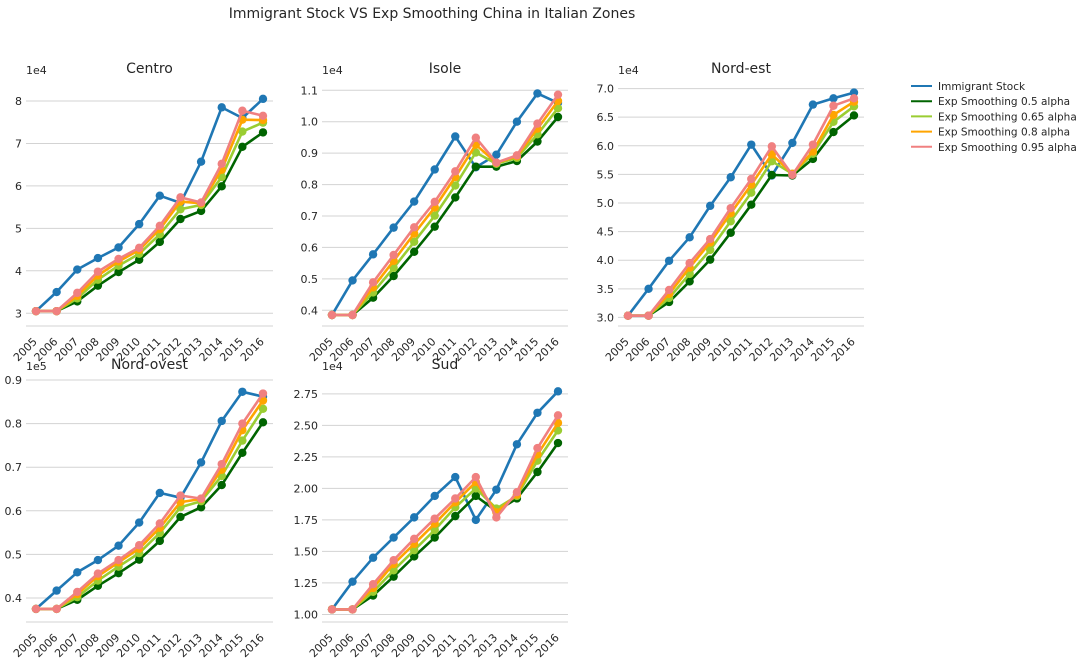  Describe the element at coordinates (994, 148) in the screenshot. I see `legend-item: Exp Smoothing 0.95 alpha` at that location.